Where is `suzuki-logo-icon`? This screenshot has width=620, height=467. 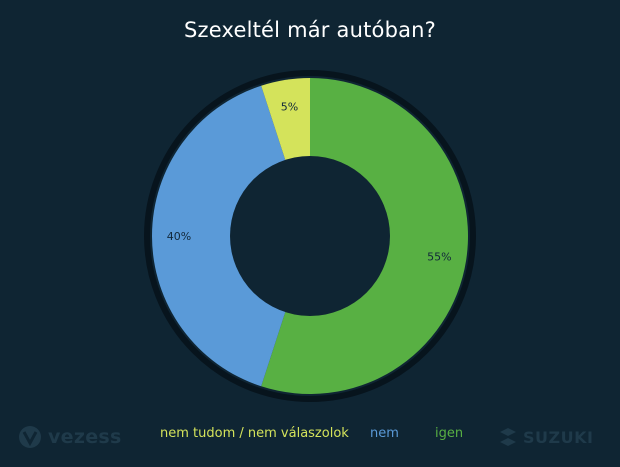 suzuki-logo-icon is located at coordinates (508, 437).